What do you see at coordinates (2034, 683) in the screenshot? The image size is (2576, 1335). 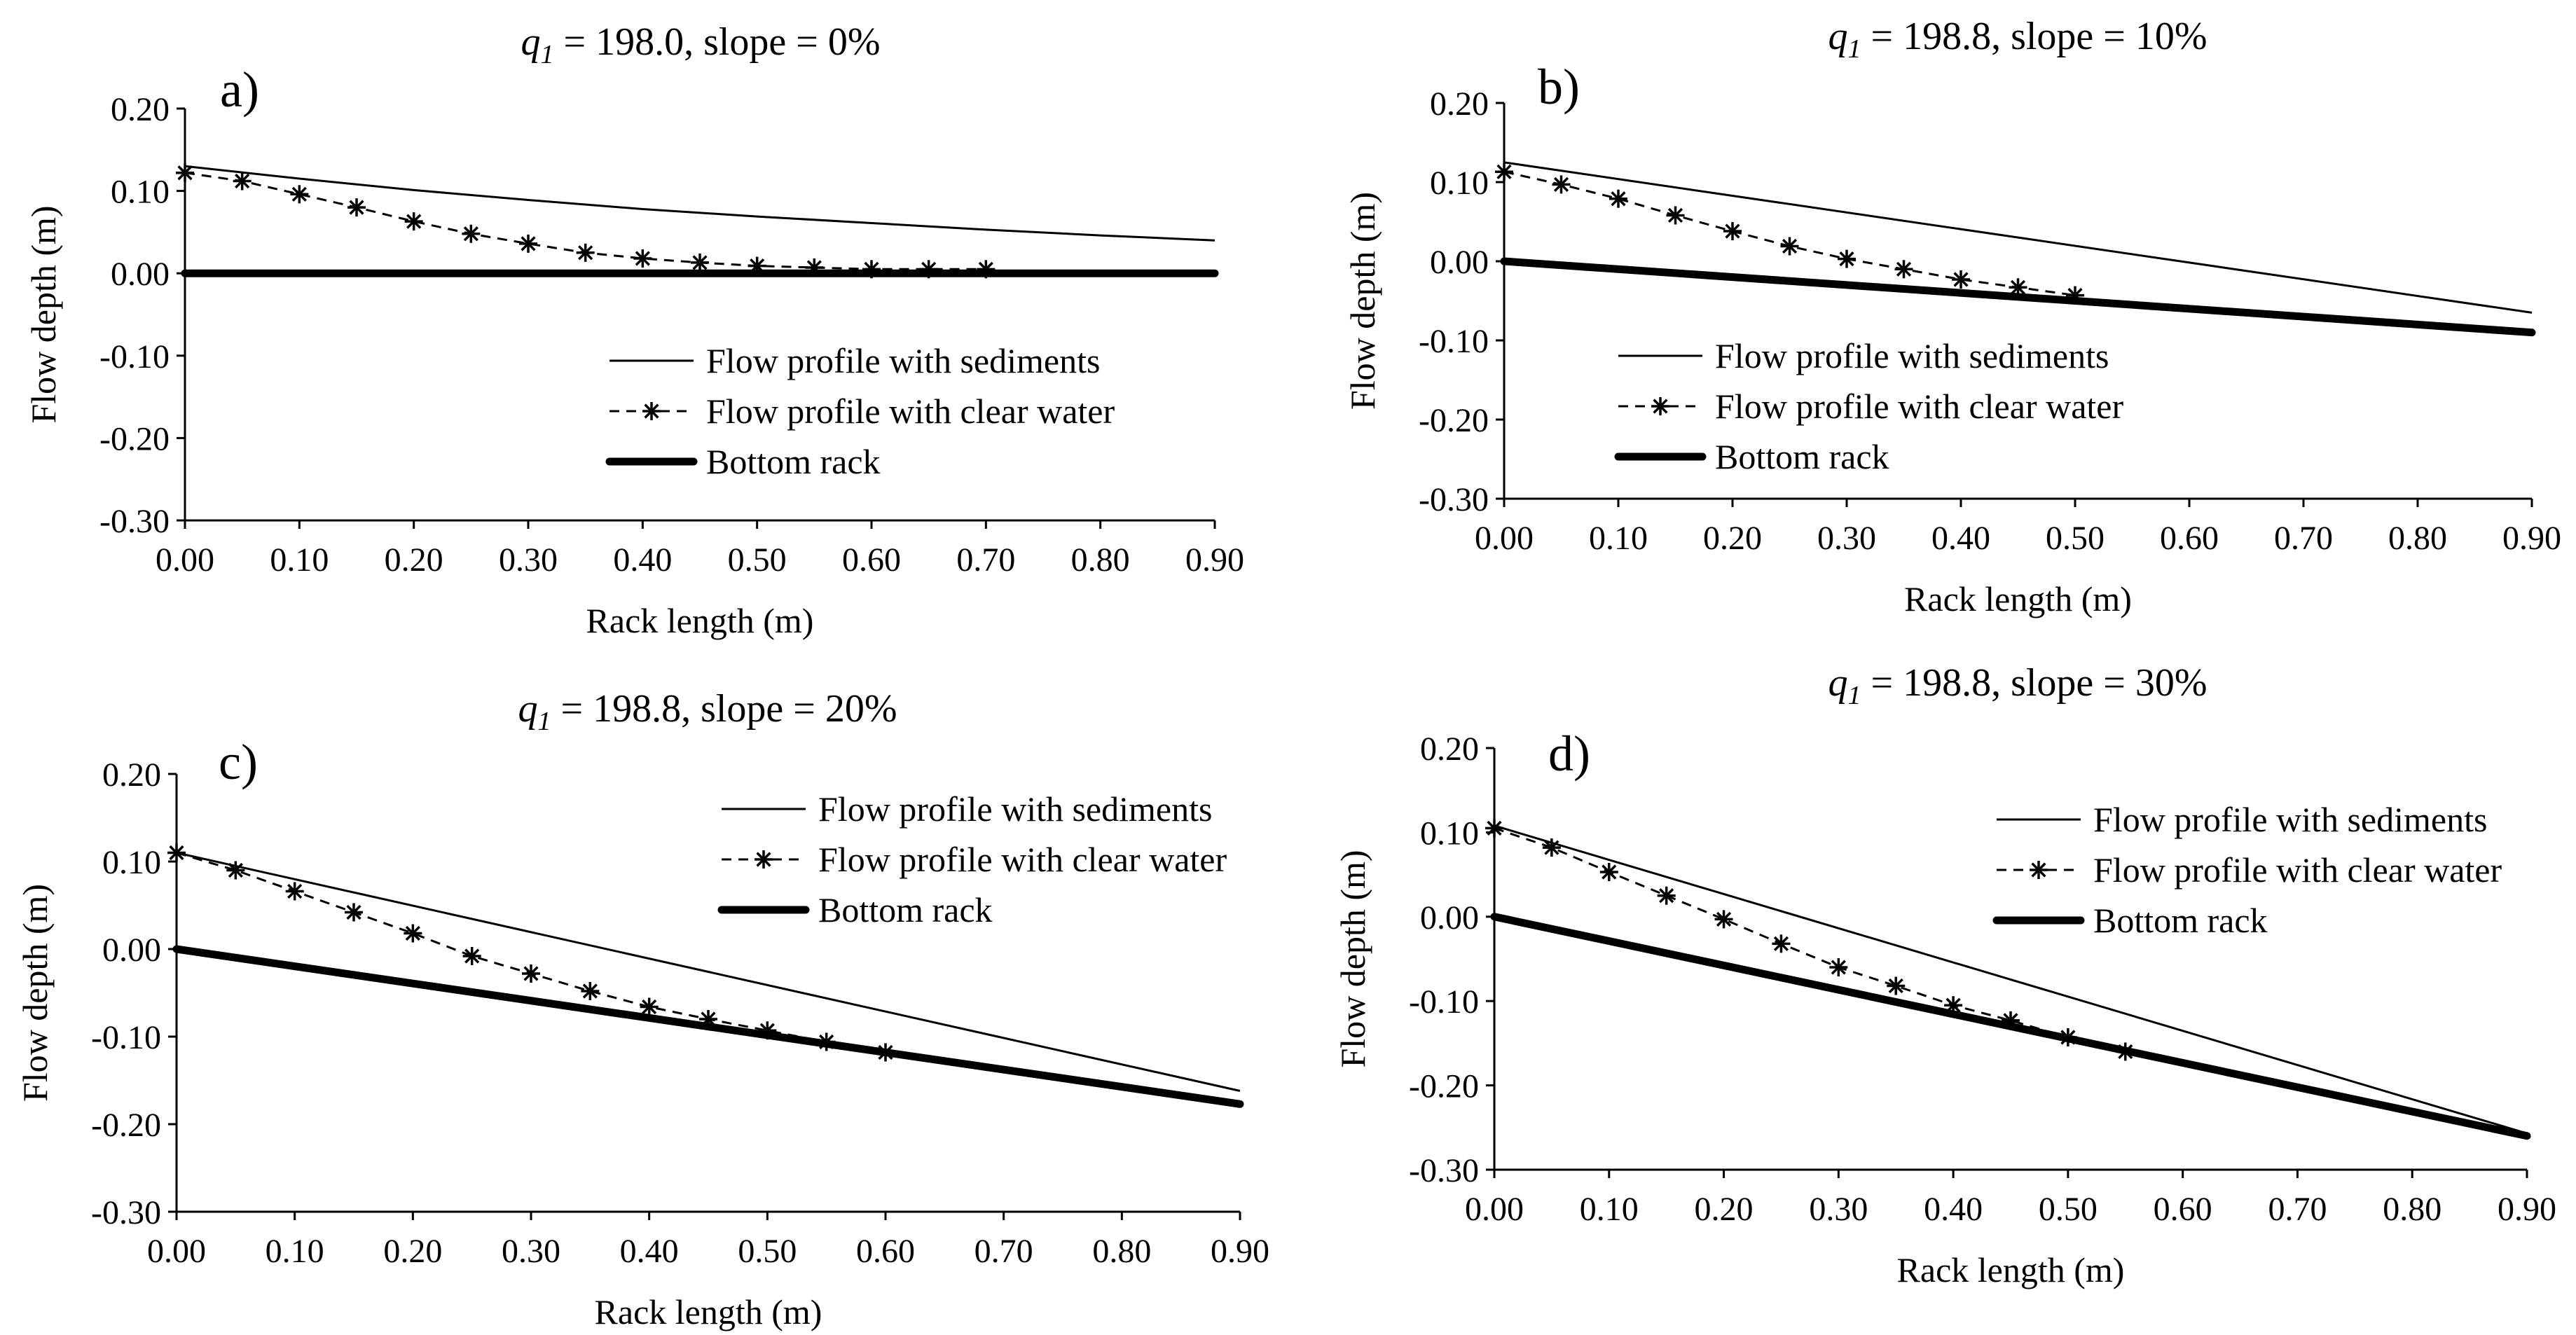 I see `title-text: = 198.8, slope = 30%` at bounding box center [2034, 683].